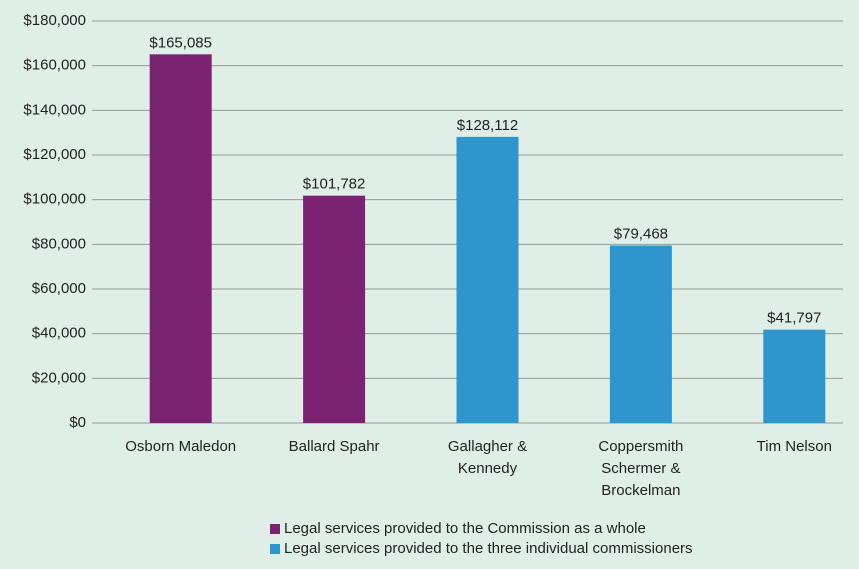  I want to click on y-tick-label: $120,000, so click(54, 154).